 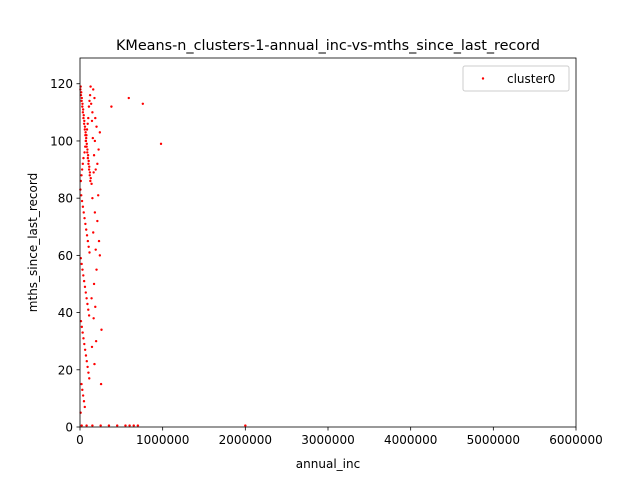 I want to click on x-tick-label: 2000000, so click(x=245, y=440).